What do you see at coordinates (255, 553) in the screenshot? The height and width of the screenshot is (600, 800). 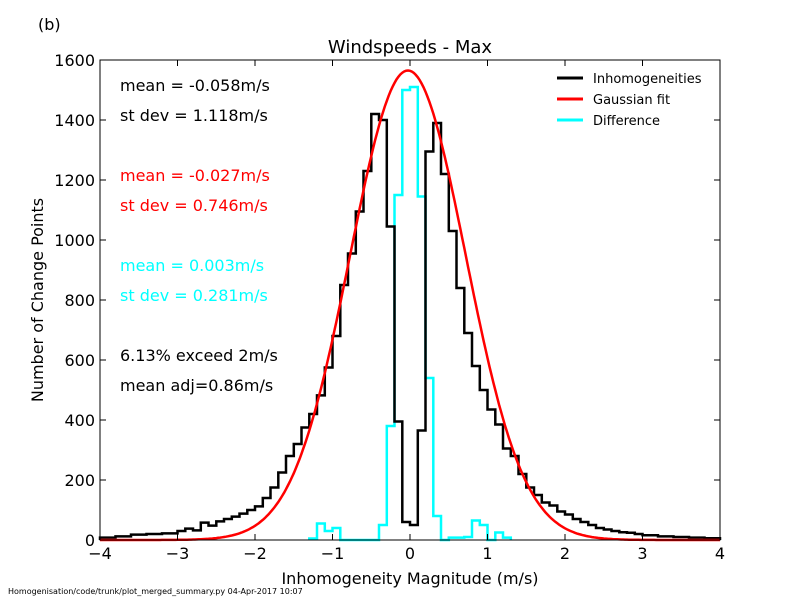 I see `x-tick-label: −2` at bounding box center [255, 553].